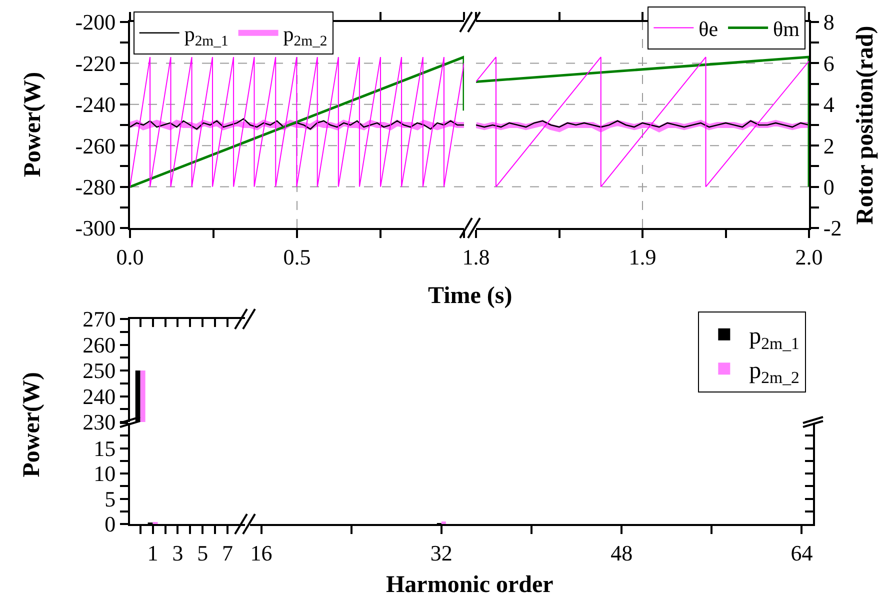  What do you see at coordinates (99, 422) in the screenshot?
I see `y-tick-label: 230` at bounding box center [99, 422].